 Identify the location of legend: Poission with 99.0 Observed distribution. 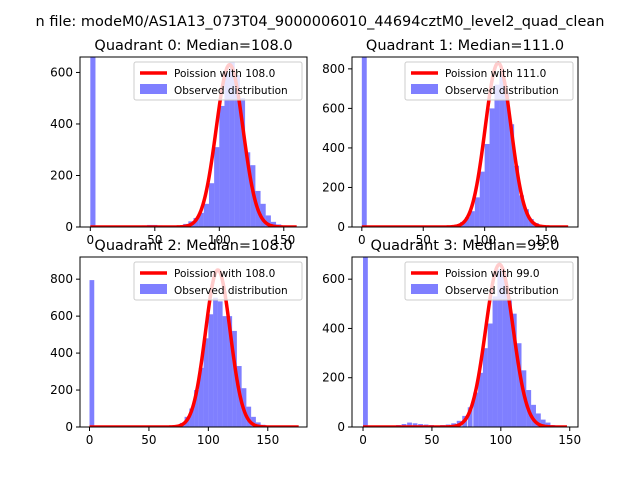
(489, 281).